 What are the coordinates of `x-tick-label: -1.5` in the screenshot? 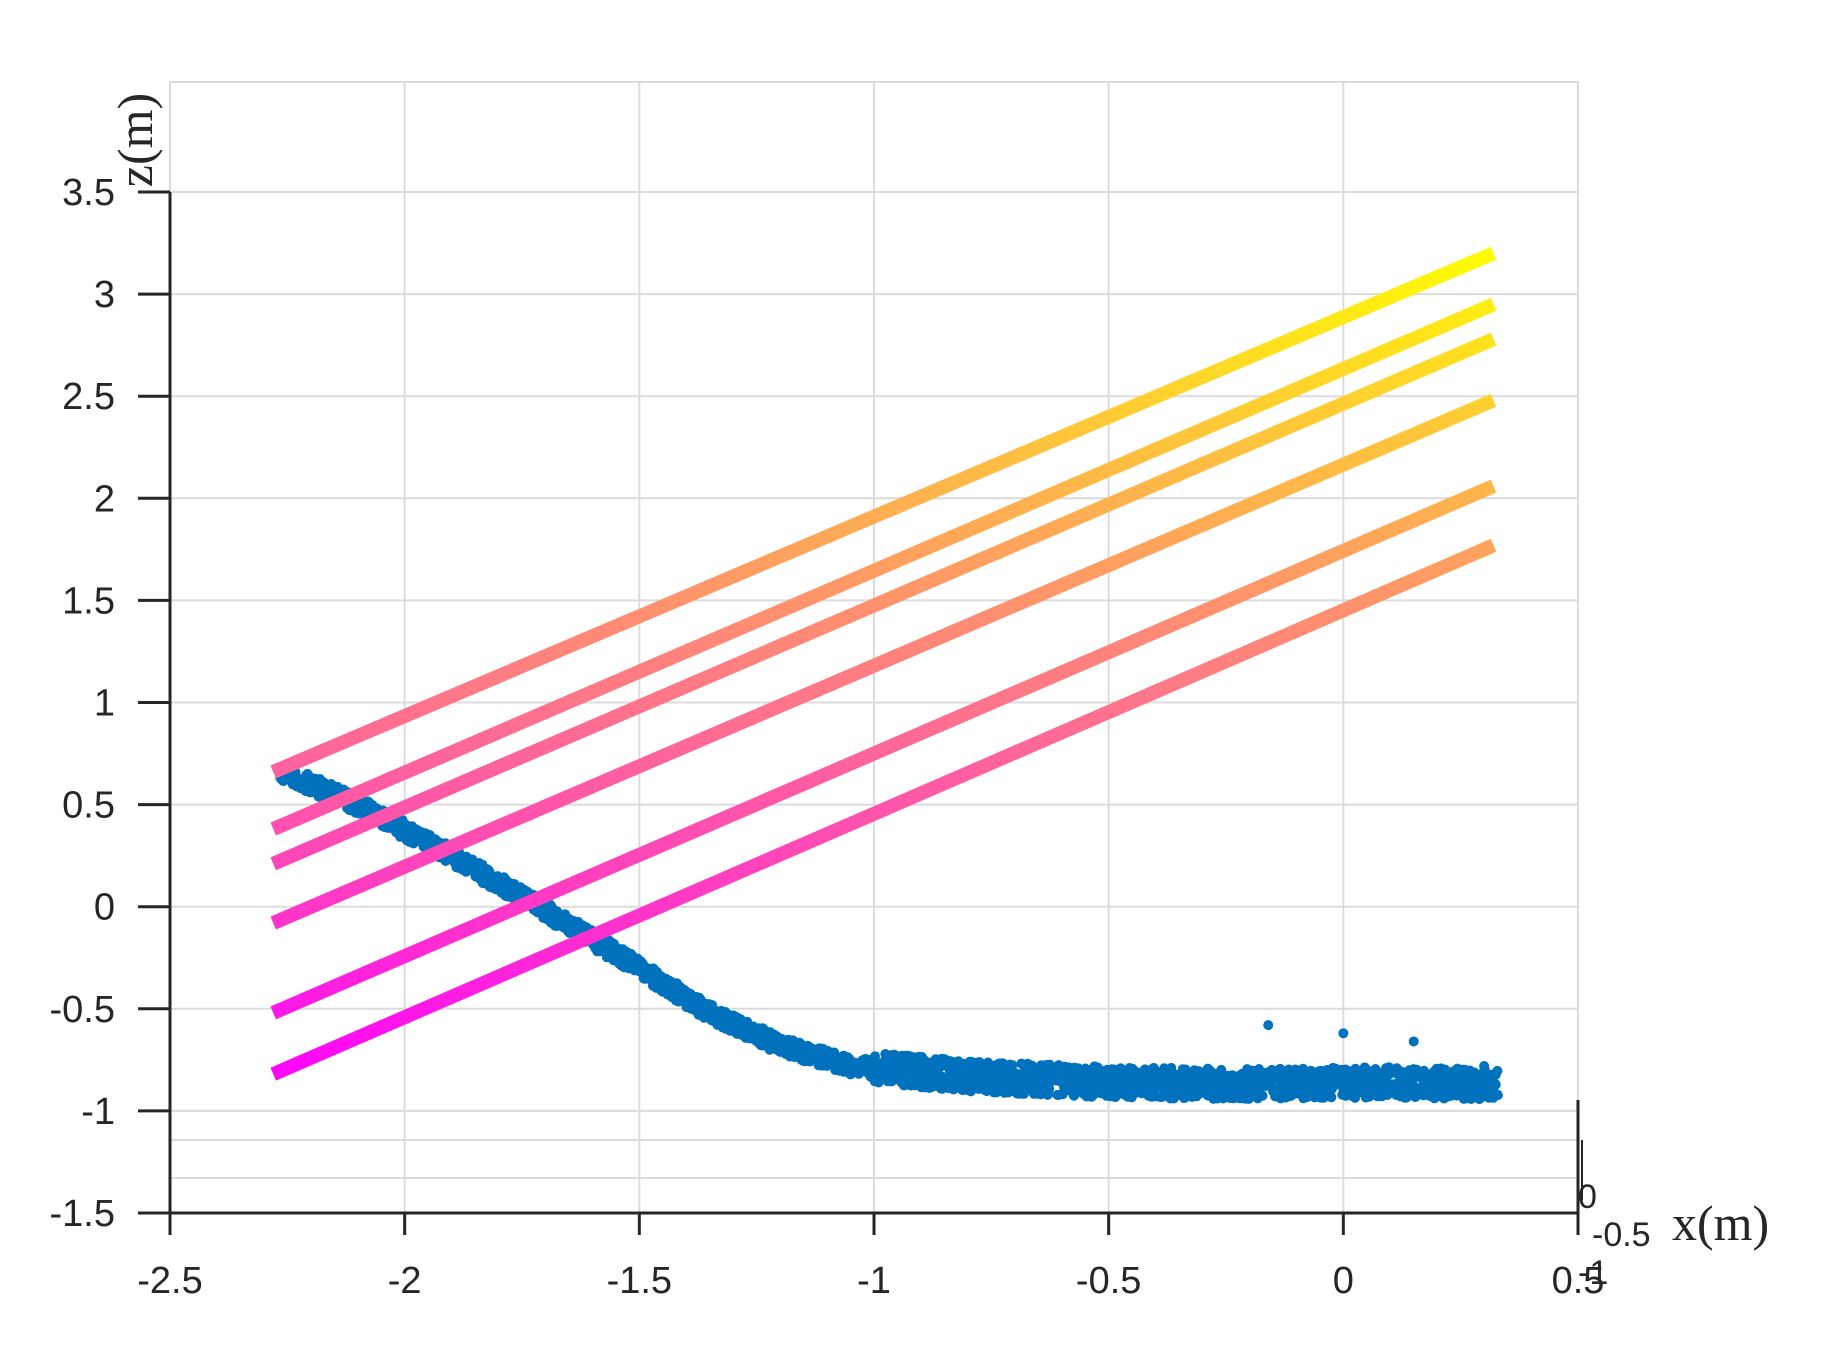 It's located at (639, 1281).